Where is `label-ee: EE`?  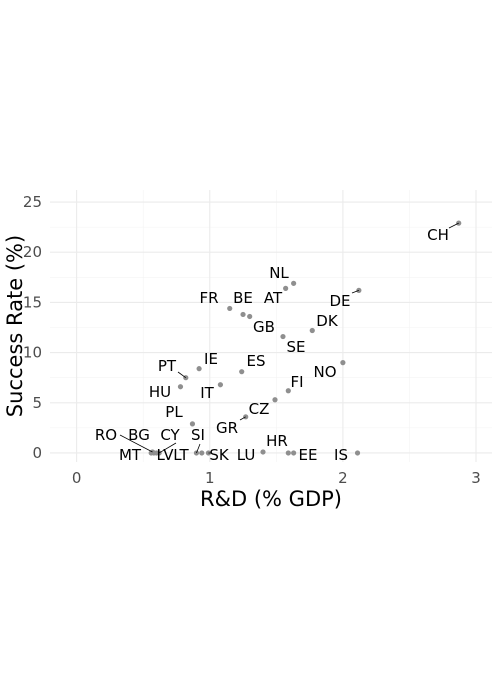
label-ee: EE is located at coordinates (308, 455).